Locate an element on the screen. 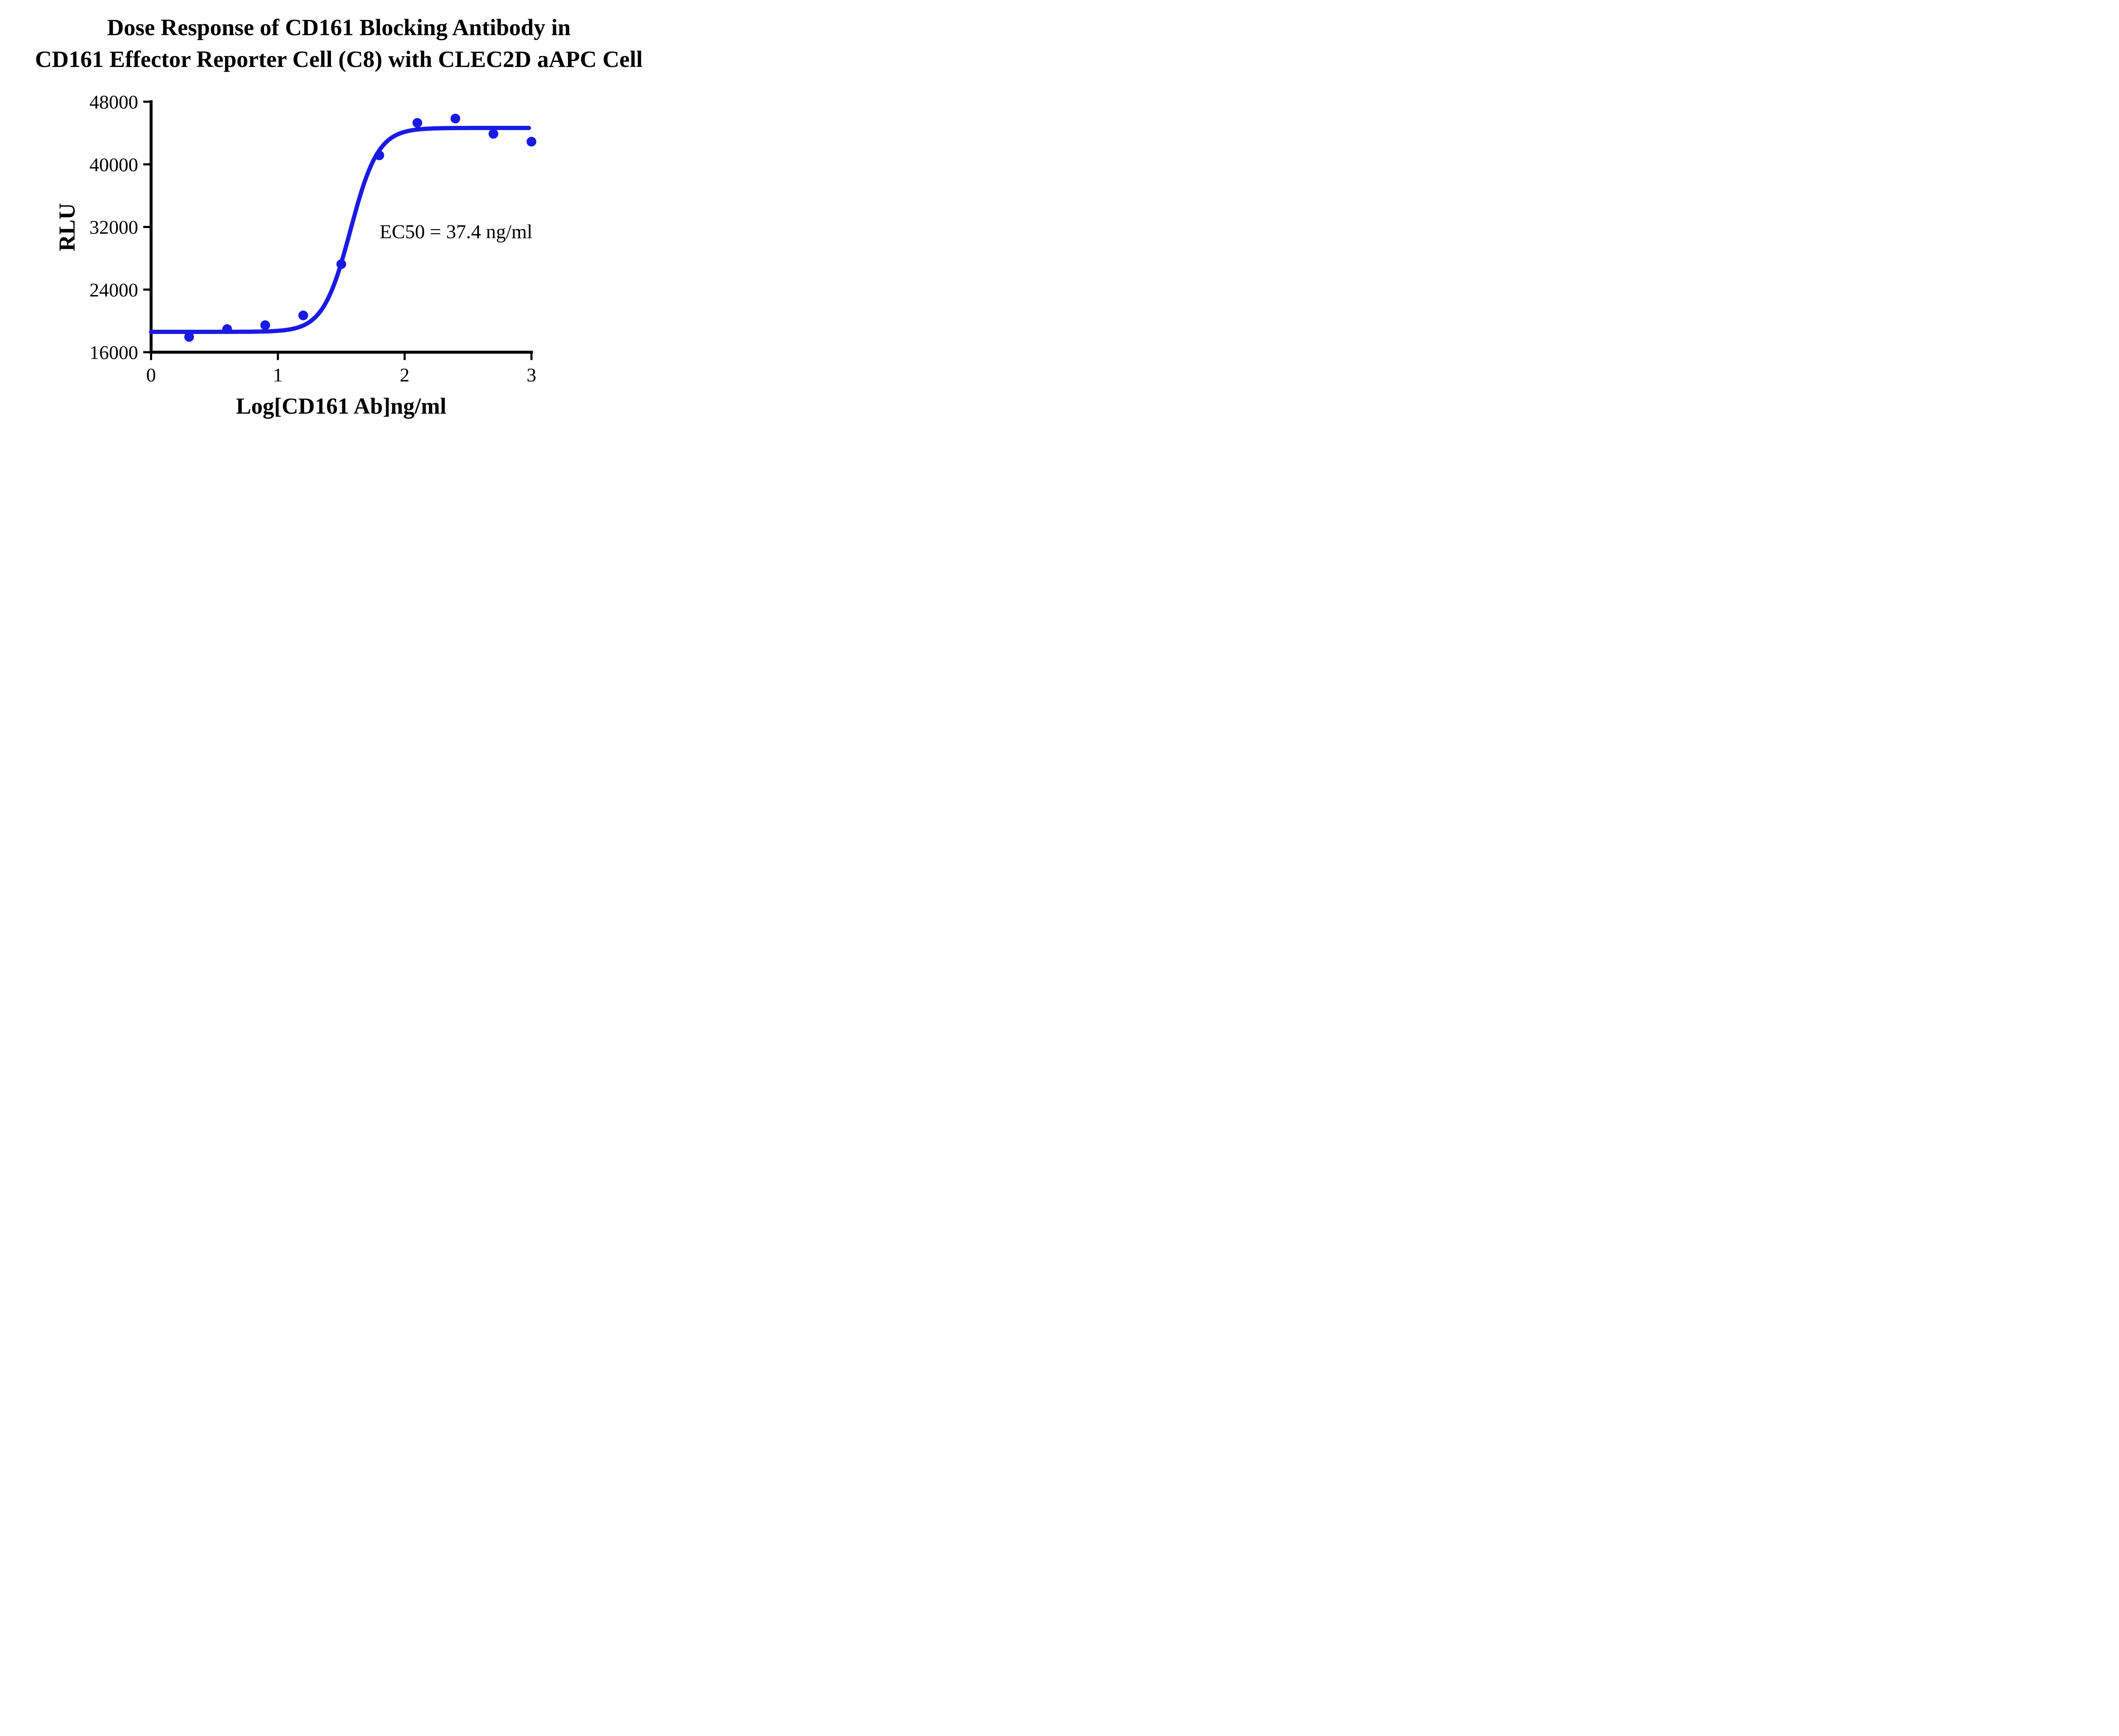 The height and width of the screenshot is (1736, 2119). x-tick-label-2: 2 is located at coordinates (405, 375).